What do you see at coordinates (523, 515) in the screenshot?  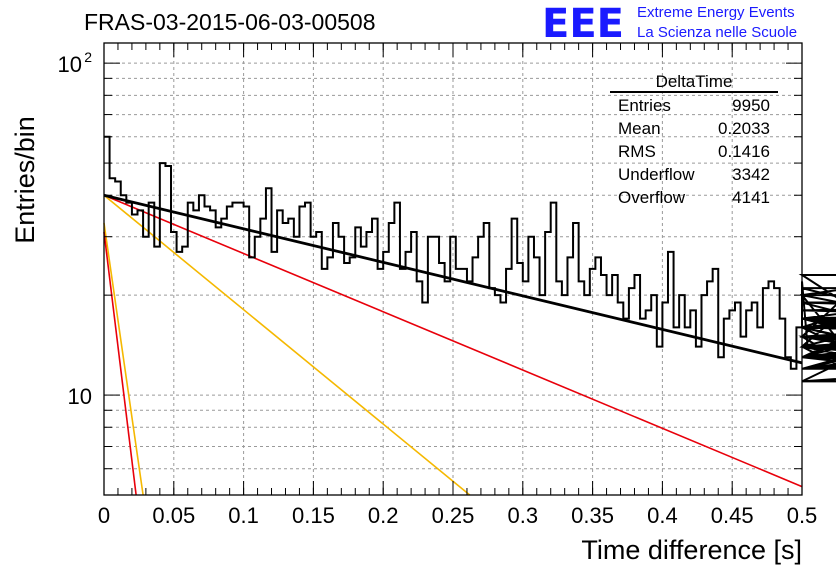 I see `x-tick-label: 0.3` at bounding box center [523, 515].